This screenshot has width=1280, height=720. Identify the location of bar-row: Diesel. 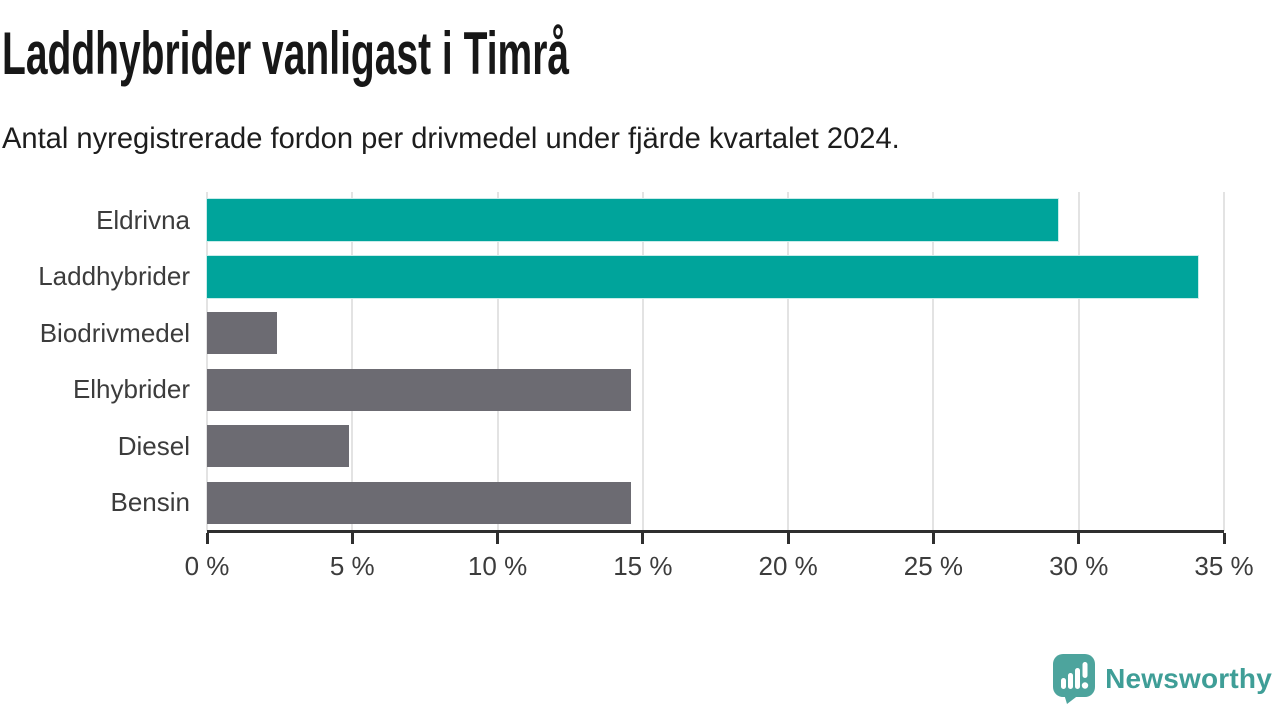
(612, 446).